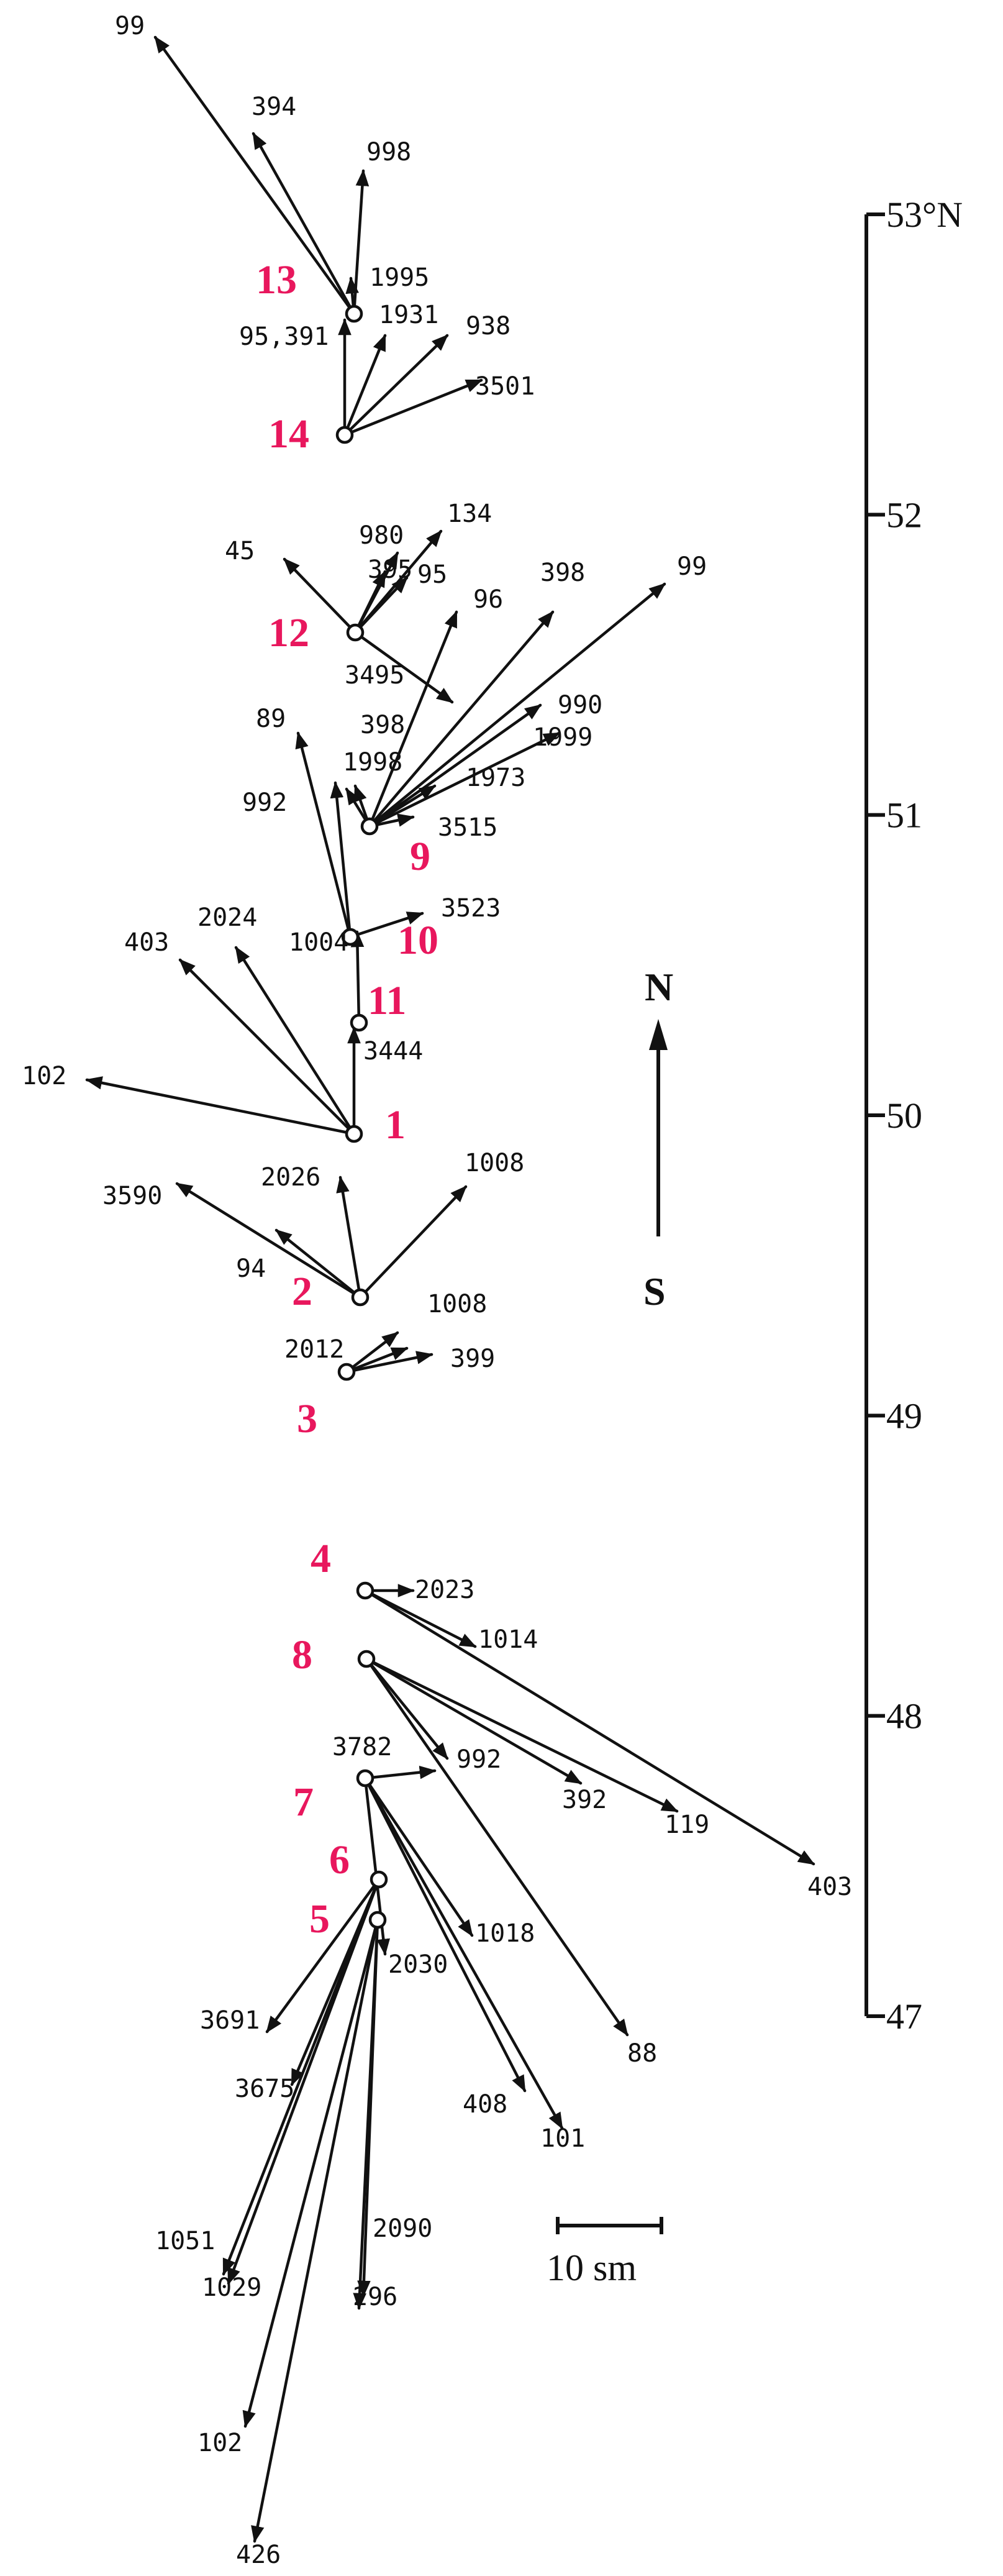 This screenshot has height=2576, width=1003. I want to click on compass: N S, so click(658, 1139).